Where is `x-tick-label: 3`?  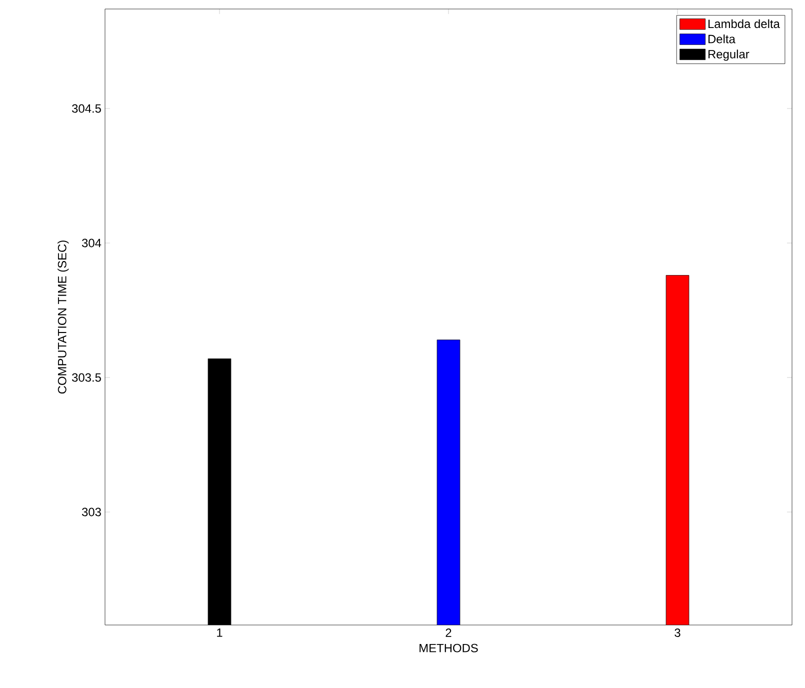 x-tick-label: 3 is located at coordinates (677, 632).